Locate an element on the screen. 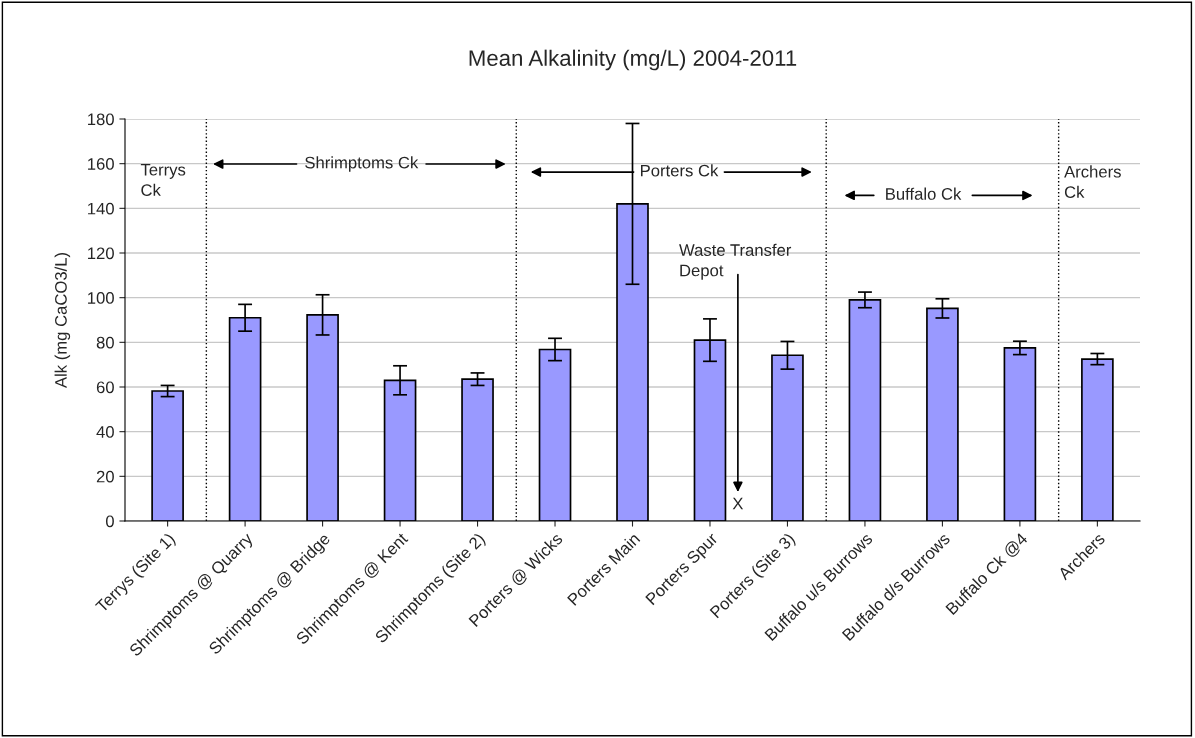 The width and height of the screenshot is (1195, 738). chart-title: Mean Alkalinity (mg/L) 2004-2011 is located at coordinates (633, 60).